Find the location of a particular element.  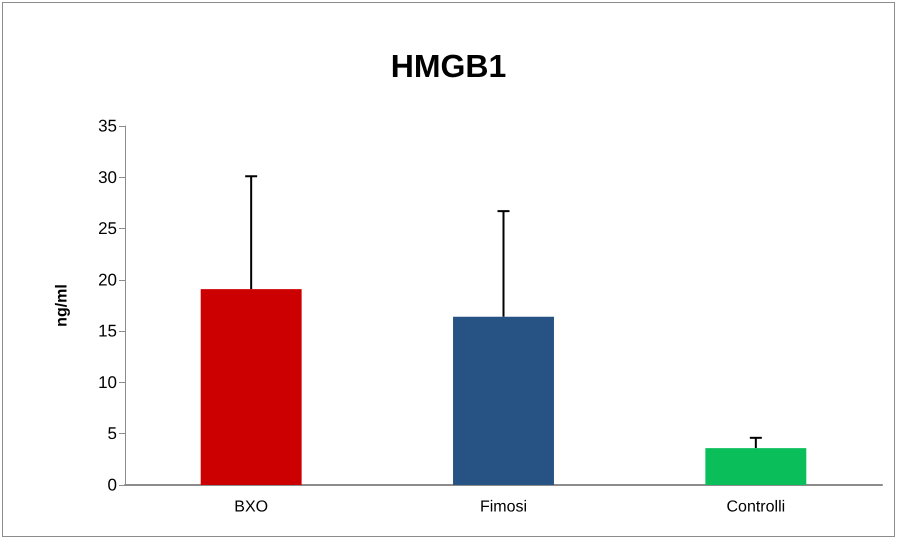

y-tick-label: 20 is located at coordinates (107, 280).